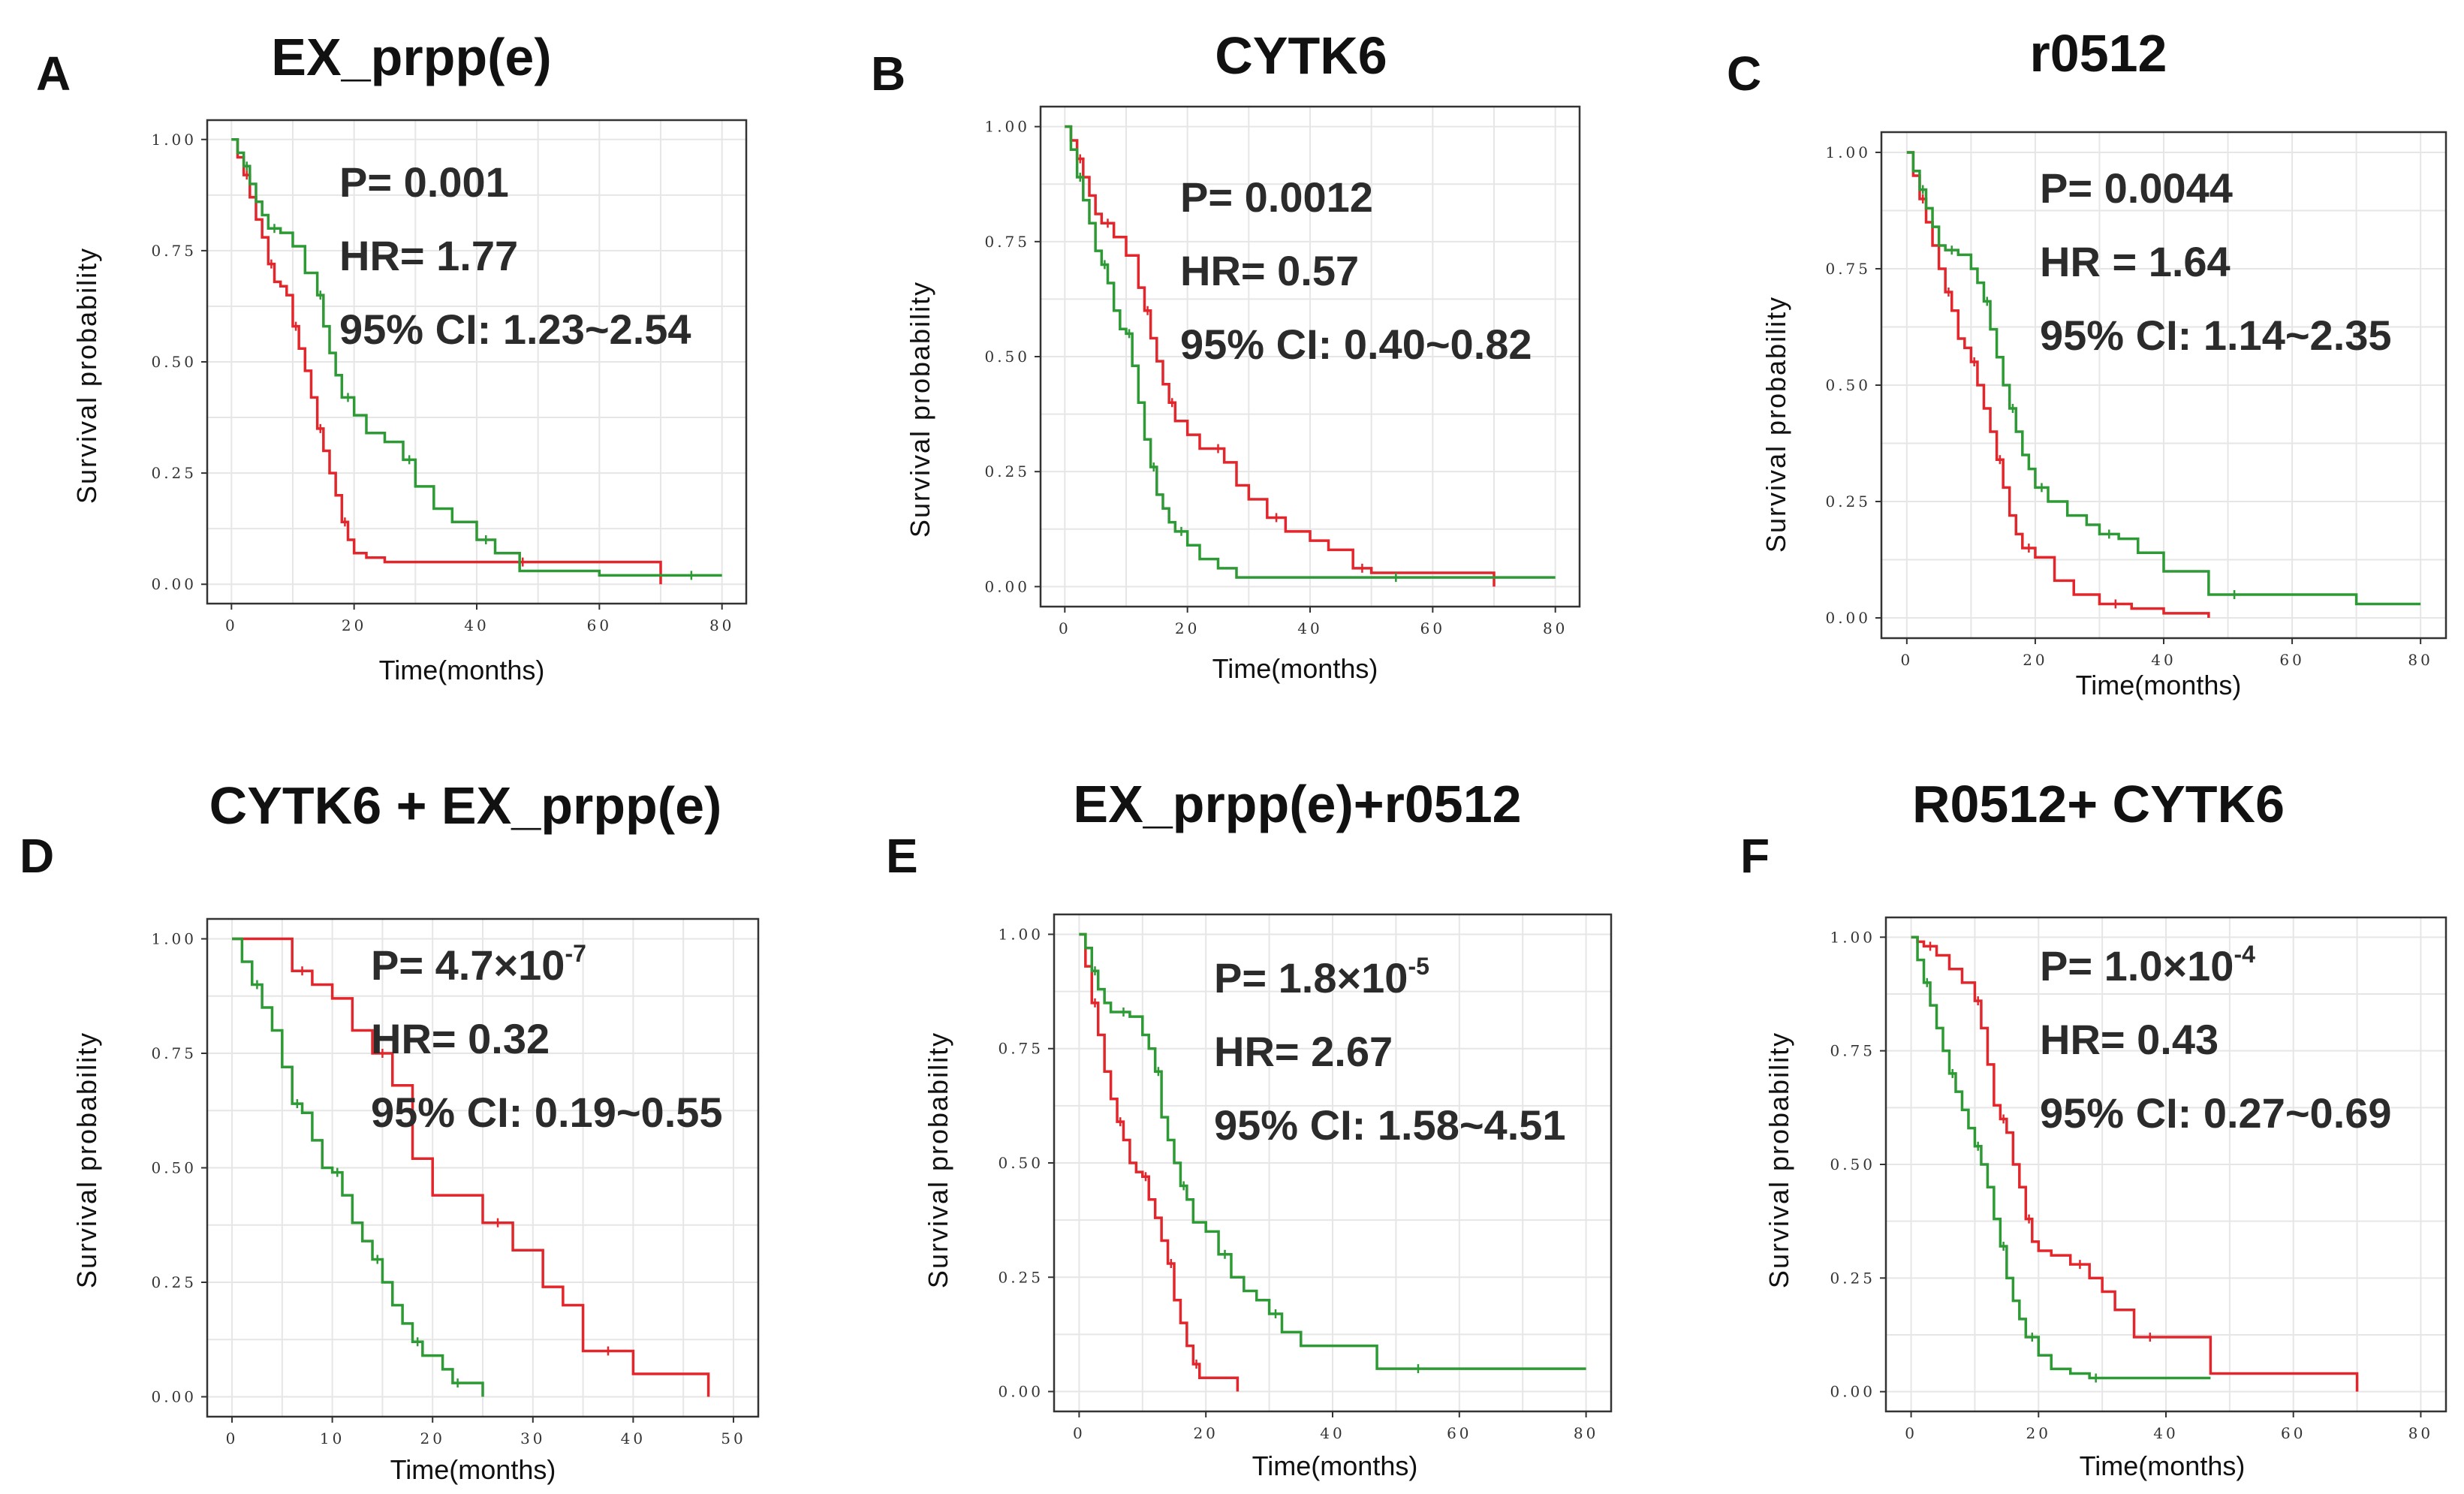  What do you see at coordinates (1297, 804) in the screenshot?
I see `chart-title: EX_prpp(e)+r0512` at bounding box center [1297, 804].